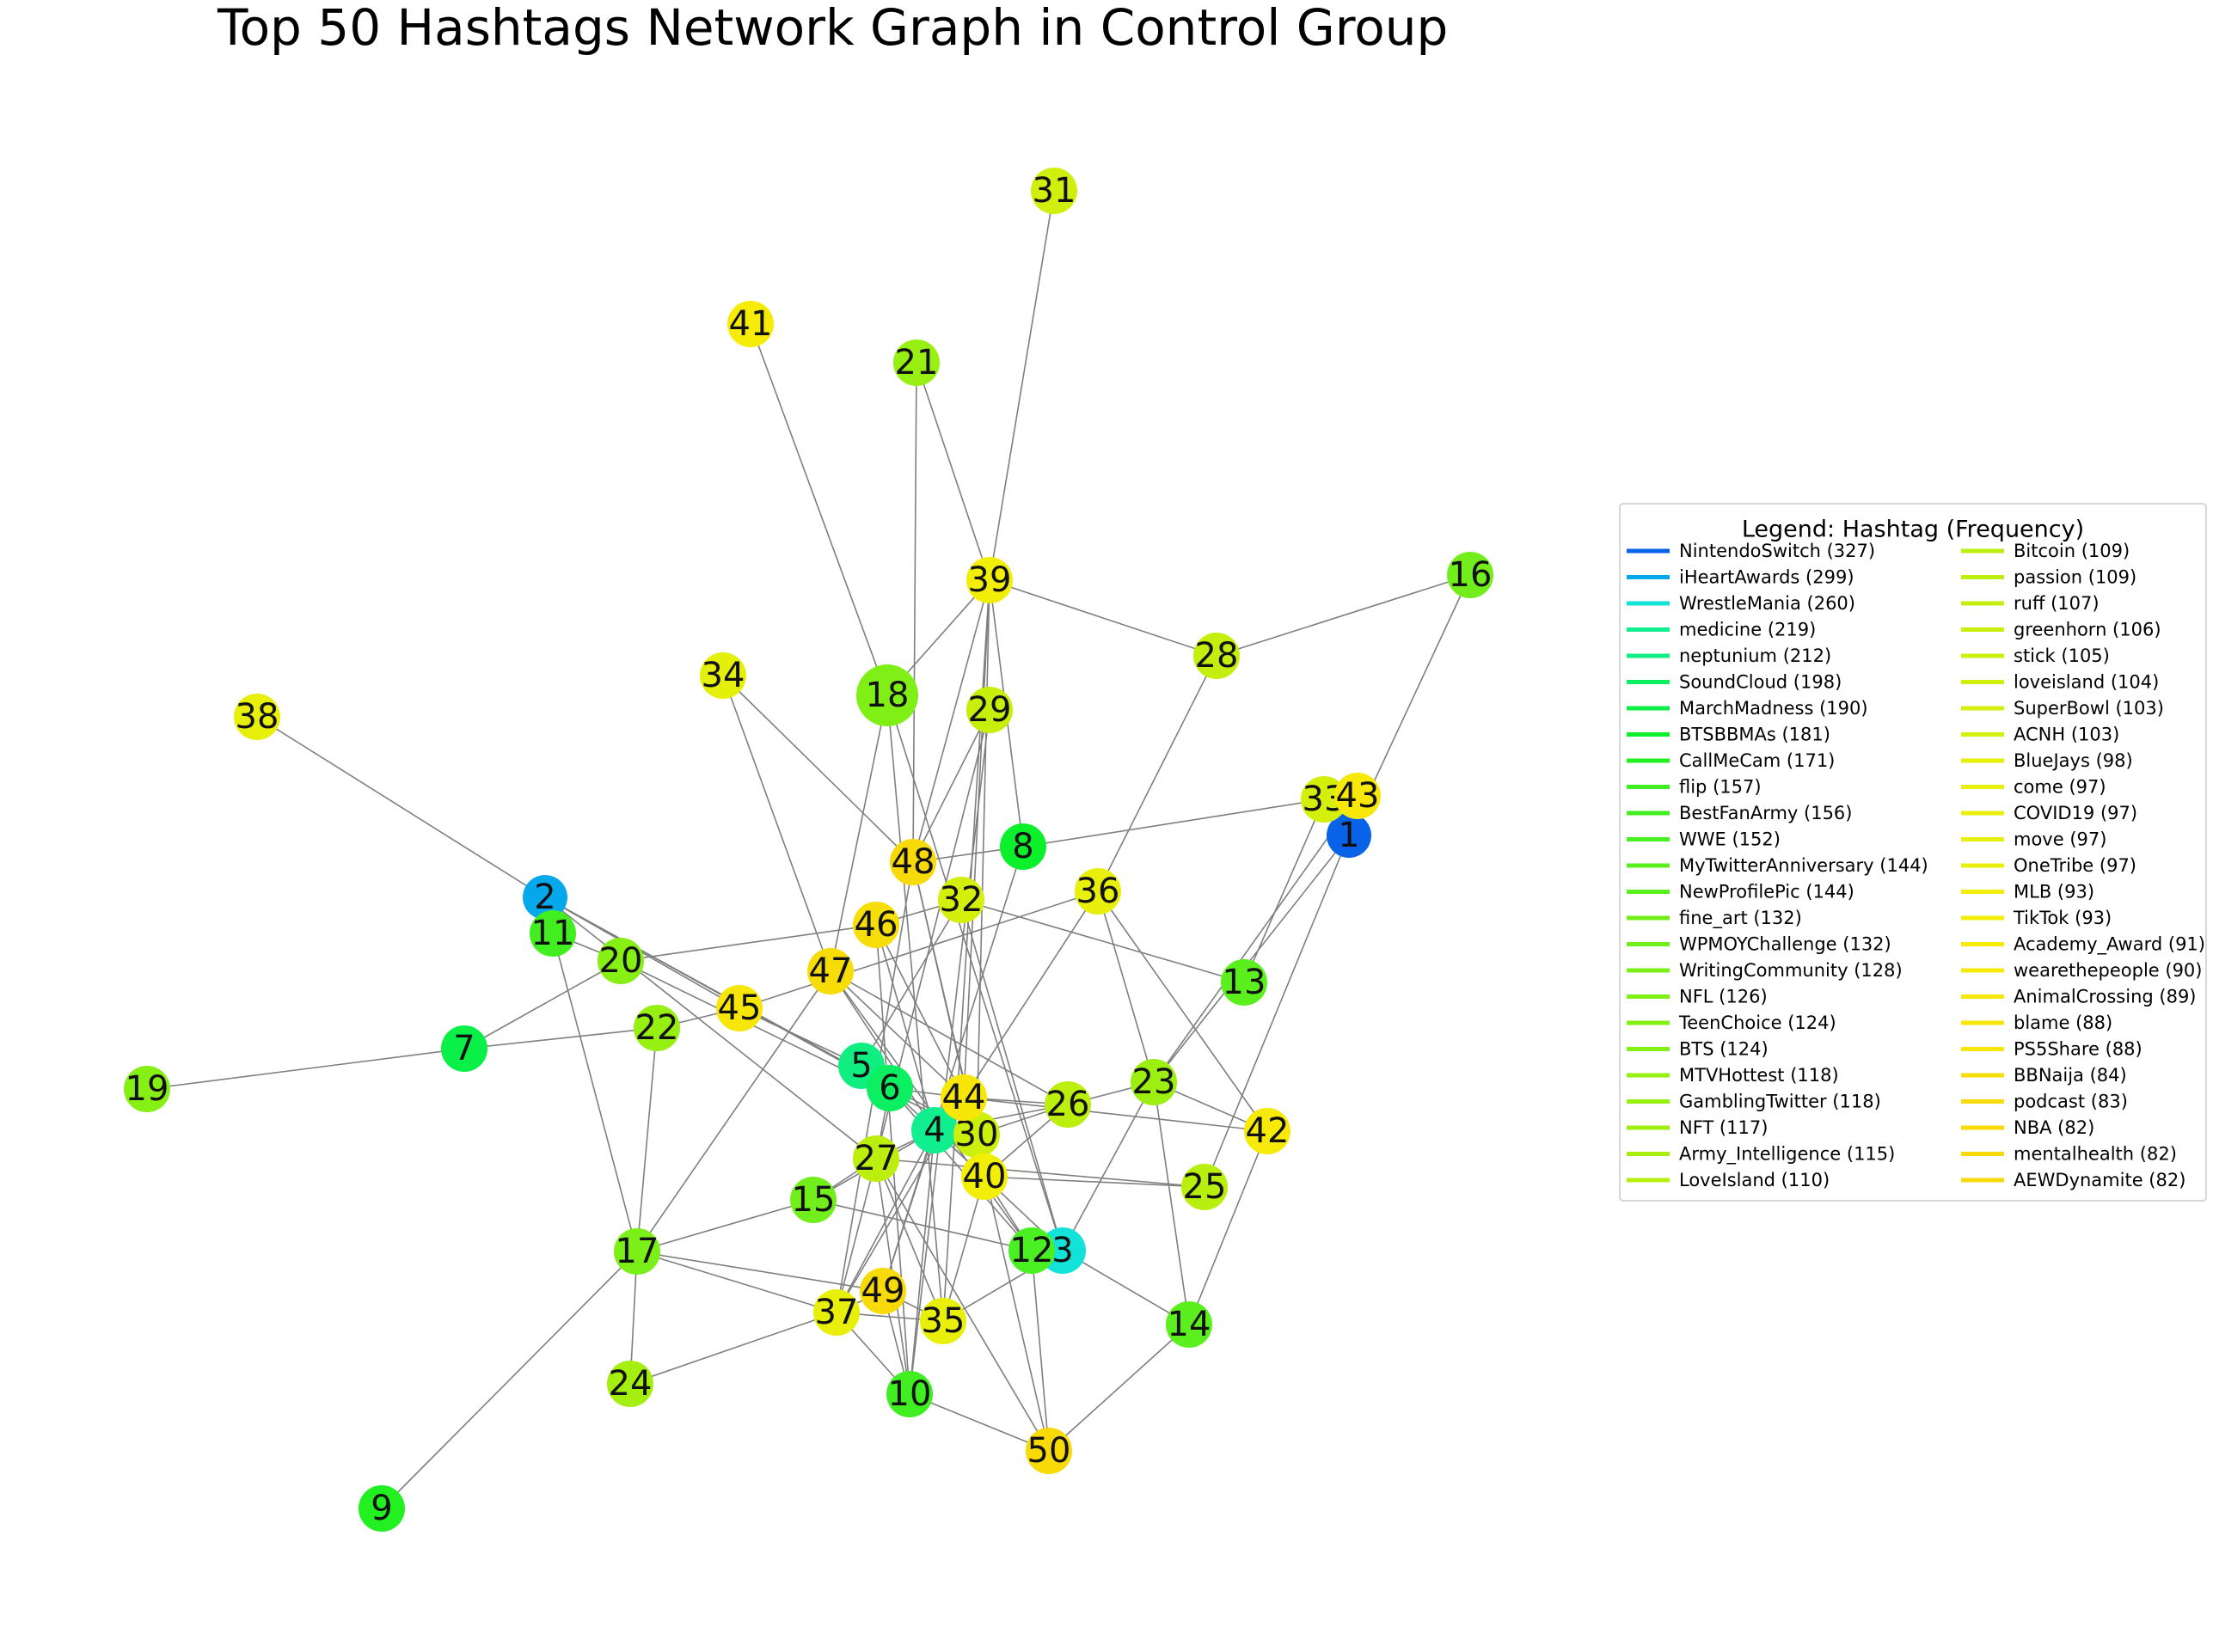 Image resolution: width=2213 pixels, height=1652 pixels. Describe the element at coordinates (545, 898) in the screenshot. I see `node-2: 2` at that location.